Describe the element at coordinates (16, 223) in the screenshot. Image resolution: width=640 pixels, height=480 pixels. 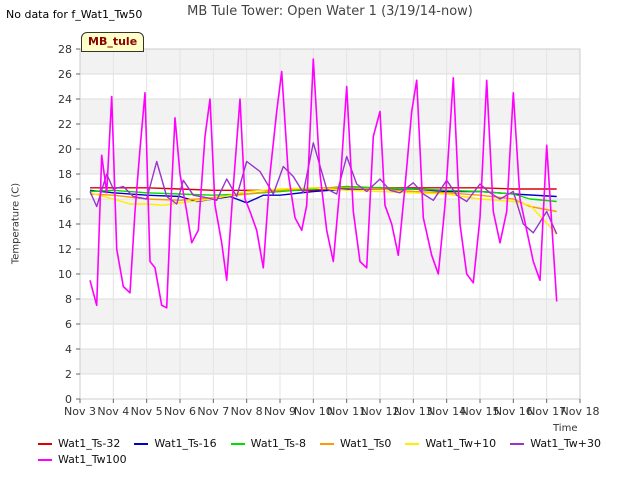
I see `y-axis-label: Temperature (C)` at that location.